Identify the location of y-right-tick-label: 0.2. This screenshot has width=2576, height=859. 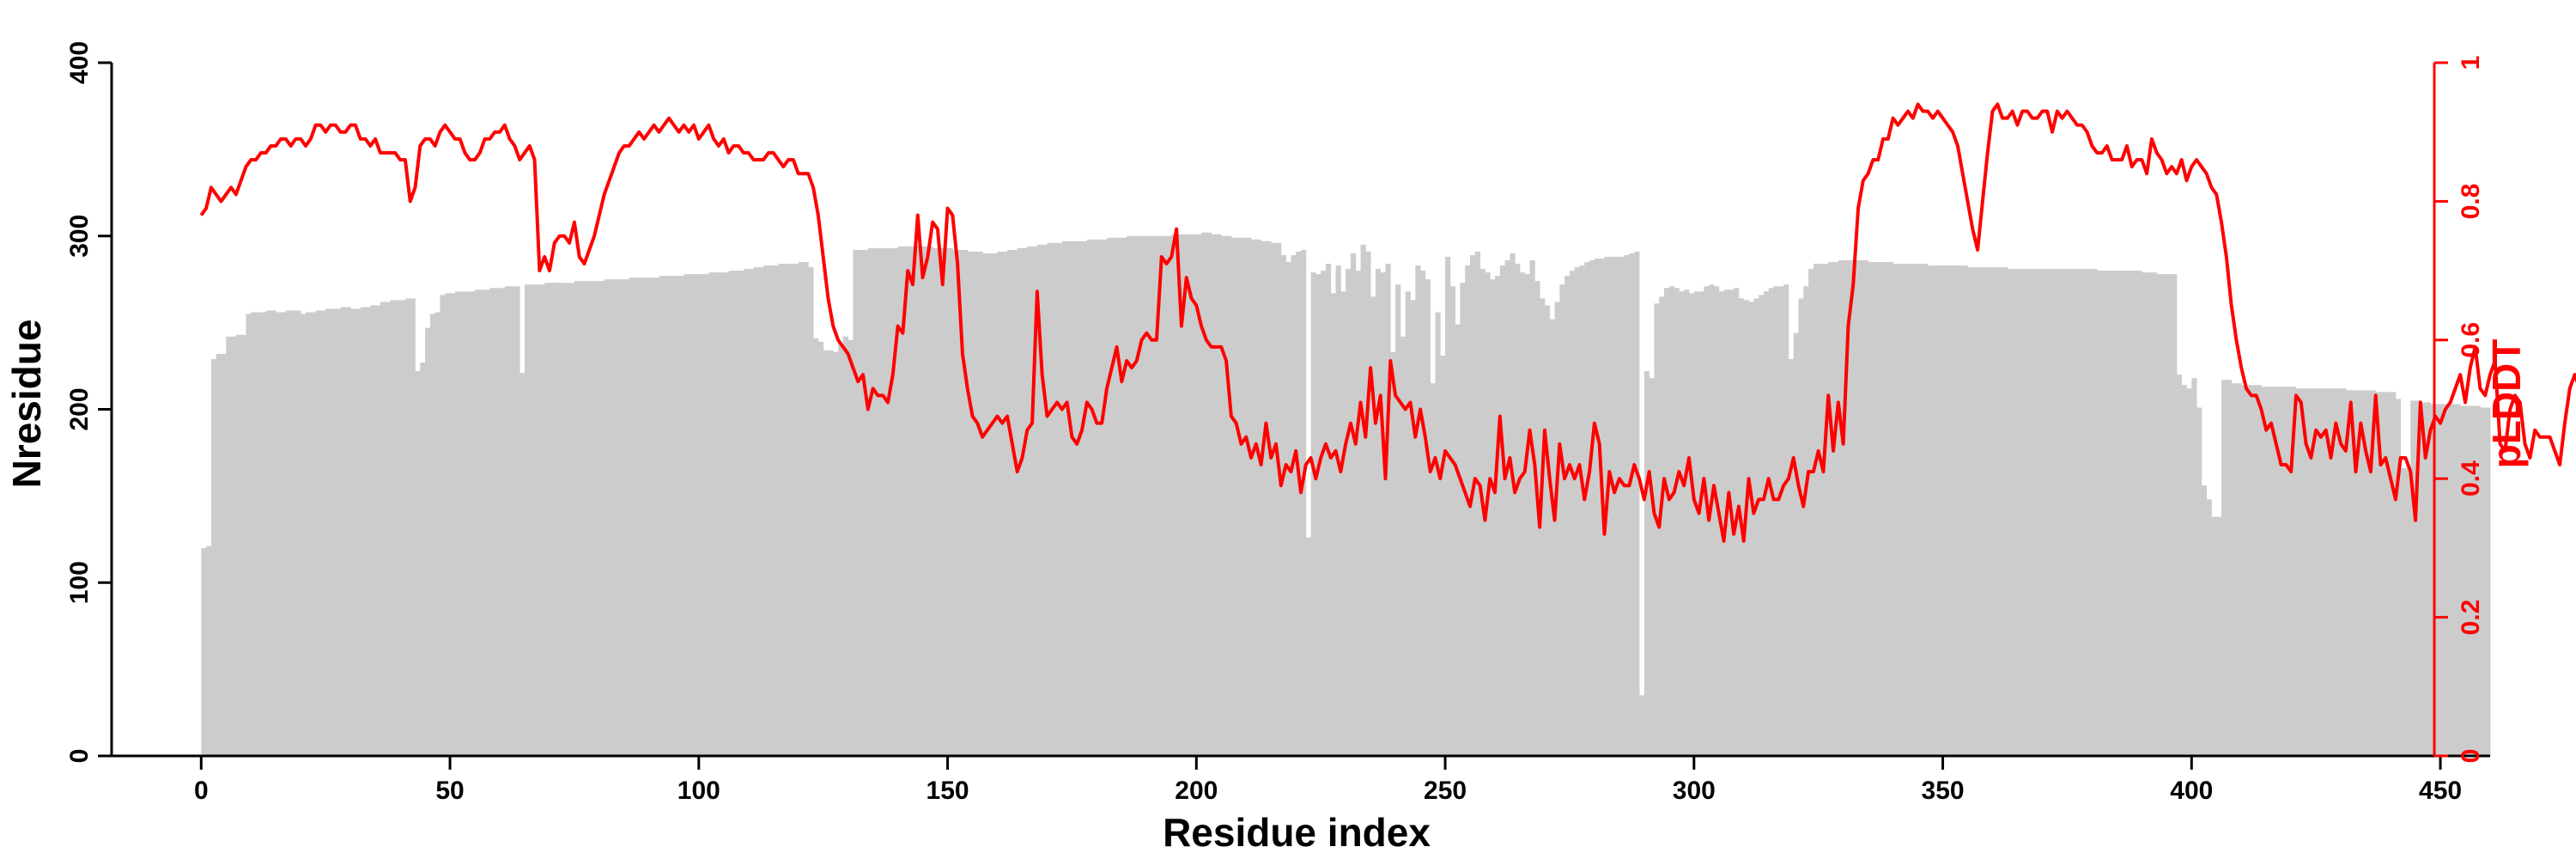
(2471, 618).